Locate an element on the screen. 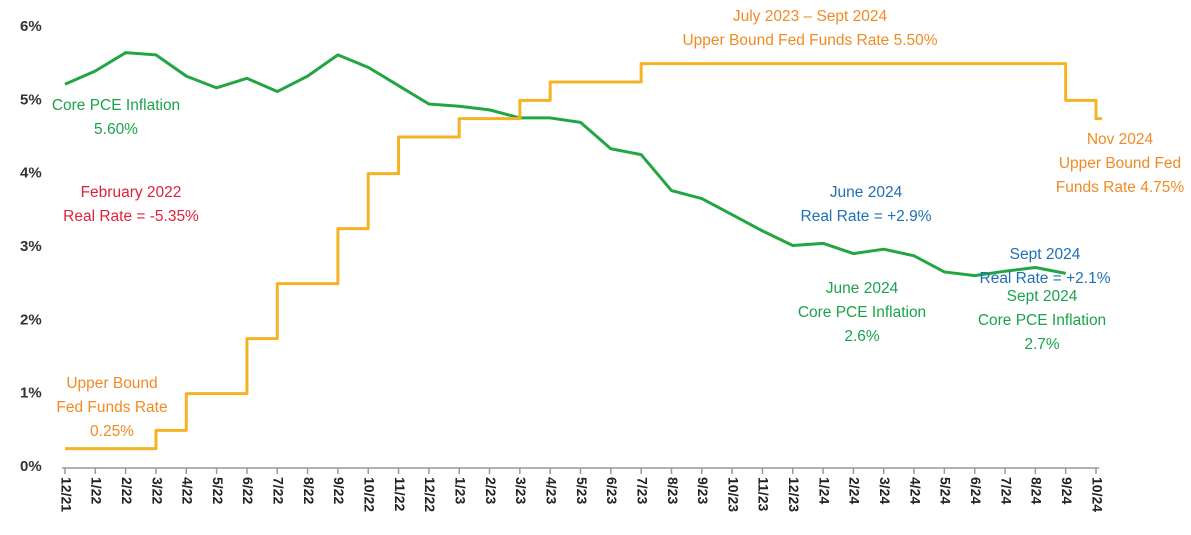 The height and width of the screenshot is (535, 1191). annotation: February 2022 is located at coordinates (131, 192).